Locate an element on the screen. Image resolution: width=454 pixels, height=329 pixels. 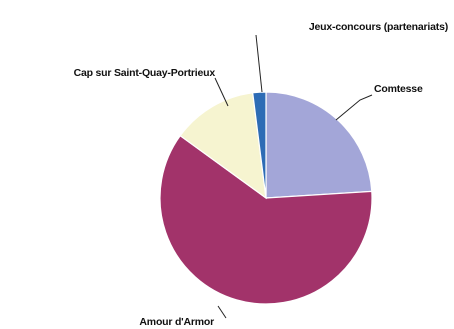
slice-label-comtesse: Comtesse is located at coordinates (398, 89).